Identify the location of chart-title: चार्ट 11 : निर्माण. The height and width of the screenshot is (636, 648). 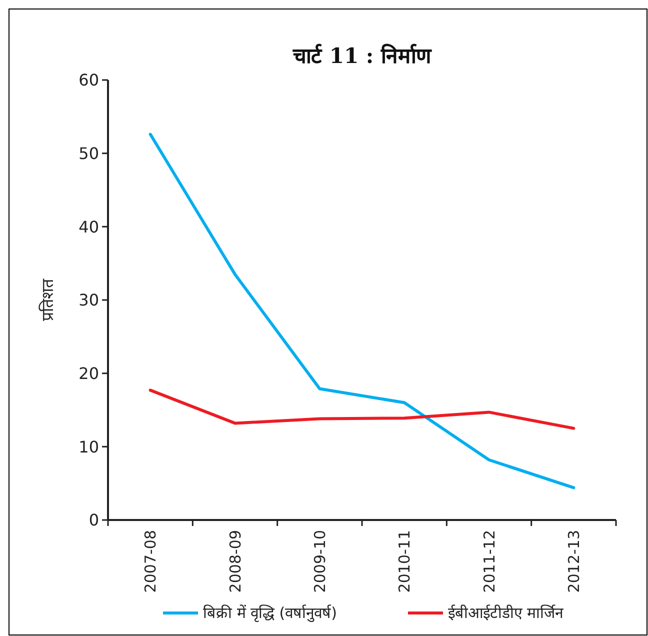
(362, 55).